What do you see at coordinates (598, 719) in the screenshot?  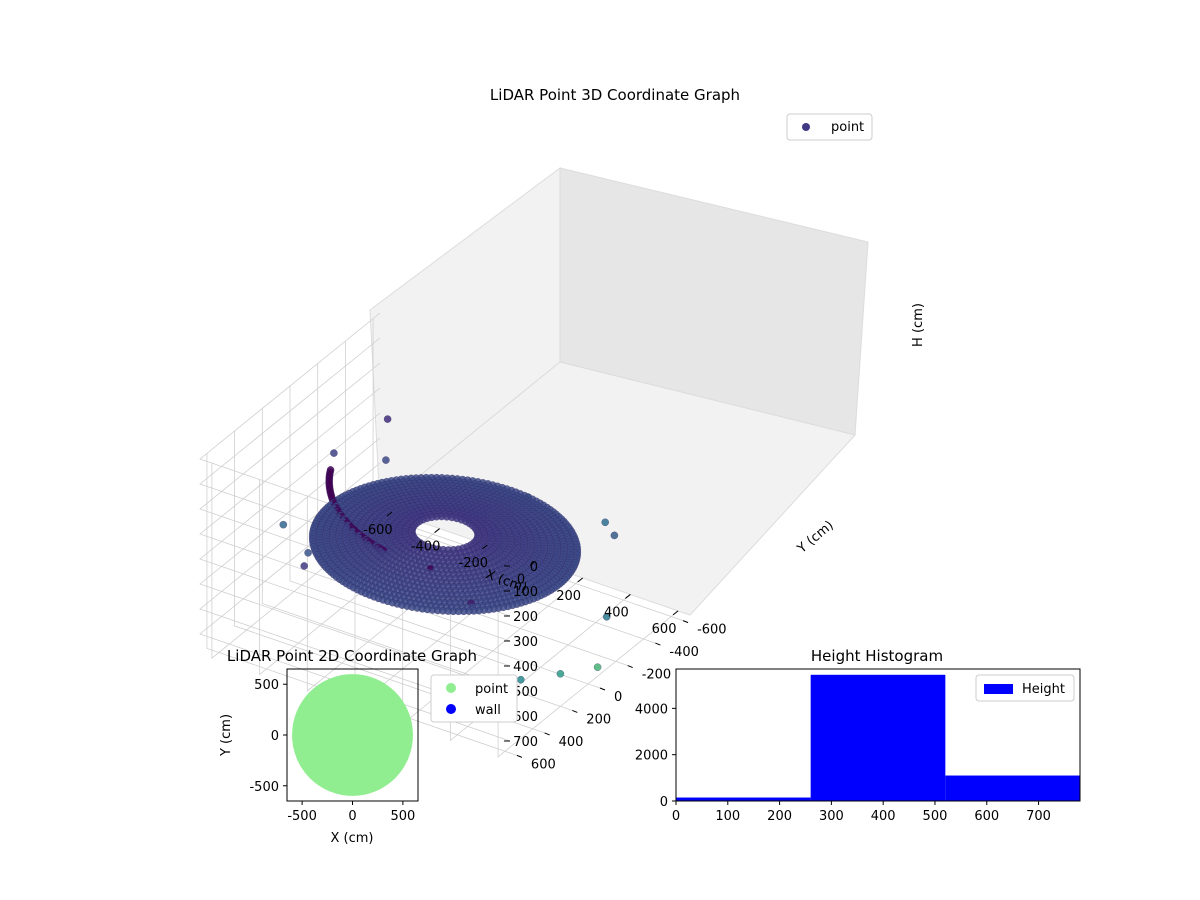 I see `y-tick-label-3d: 200` at bounding box center [598, 719].